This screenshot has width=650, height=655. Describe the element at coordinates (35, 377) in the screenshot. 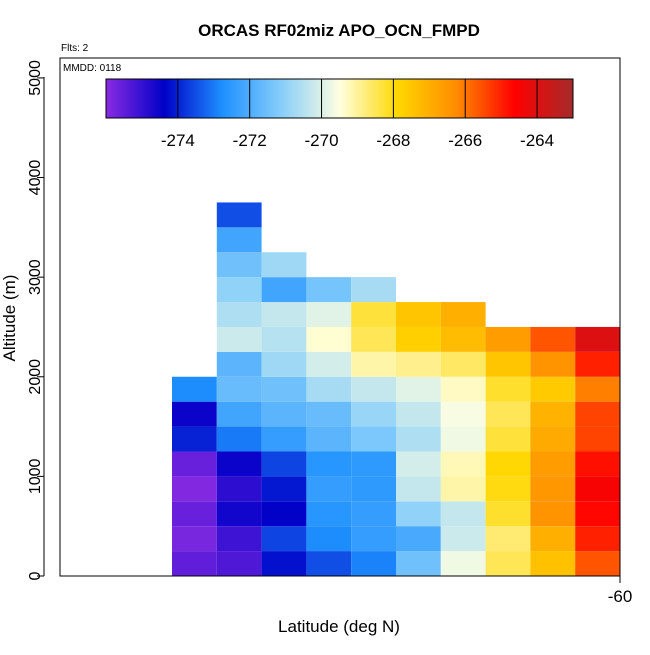

I see `y-tick-label: 2000` at that location.